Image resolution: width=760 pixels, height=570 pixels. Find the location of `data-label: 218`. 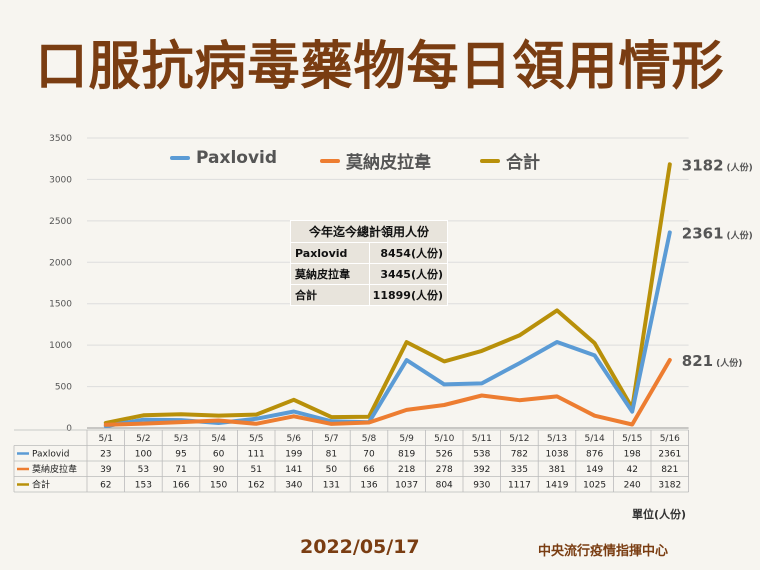

data-label: 218 is located at coordinates (406, 470).